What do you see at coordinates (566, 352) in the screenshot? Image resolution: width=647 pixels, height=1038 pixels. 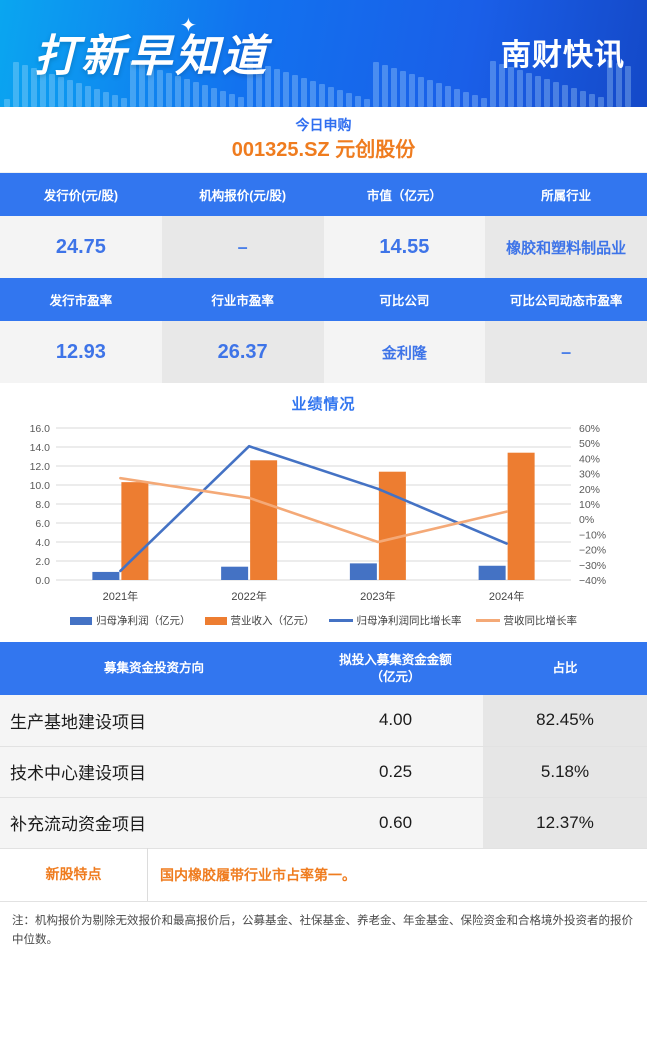 I see `value-comparable-dynamic-pe: –` at bounding box center [566, 352].